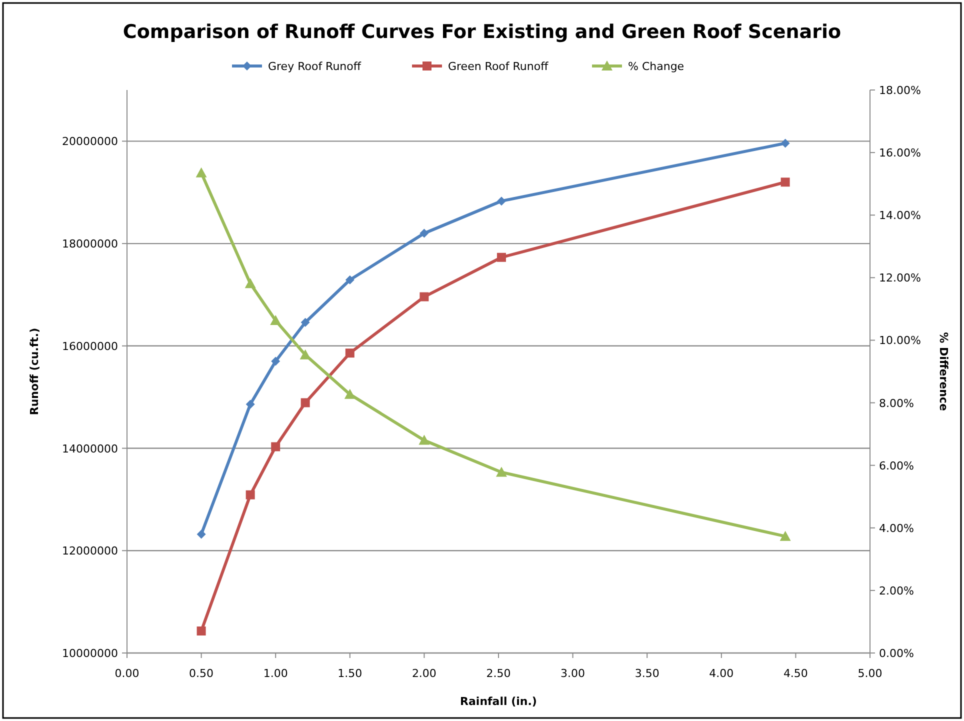 The width and height of the screenshot is (964, 721). What do you see at coordinates (127, 673) in the screenshot?
I see `x-tick-label: 0.00` at bounding box center [127, 673].